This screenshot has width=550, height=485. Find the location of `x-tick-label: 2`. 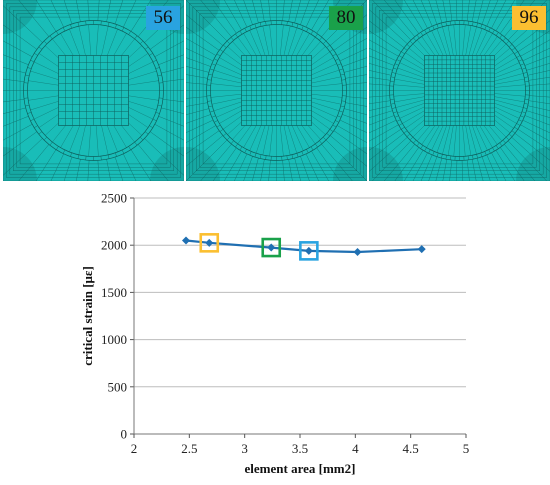

x-tick-label: 2 is located at coordinates (134, 448).